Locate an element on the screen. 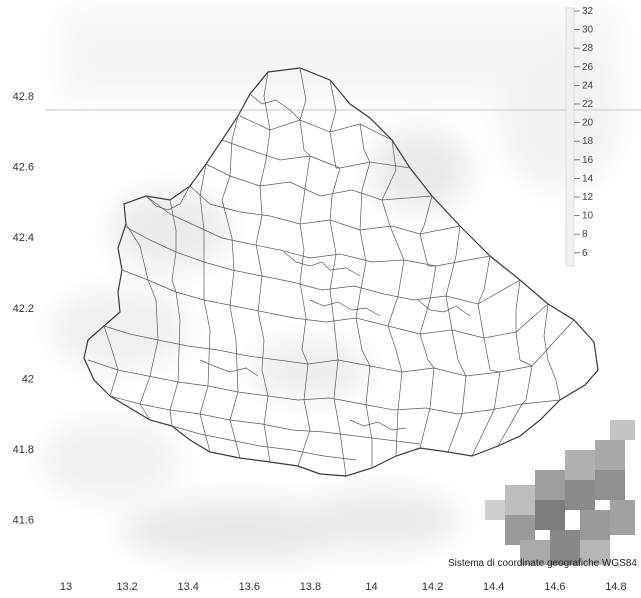  colorbar-tick-label: 12 is located at coordinates (588, 197).